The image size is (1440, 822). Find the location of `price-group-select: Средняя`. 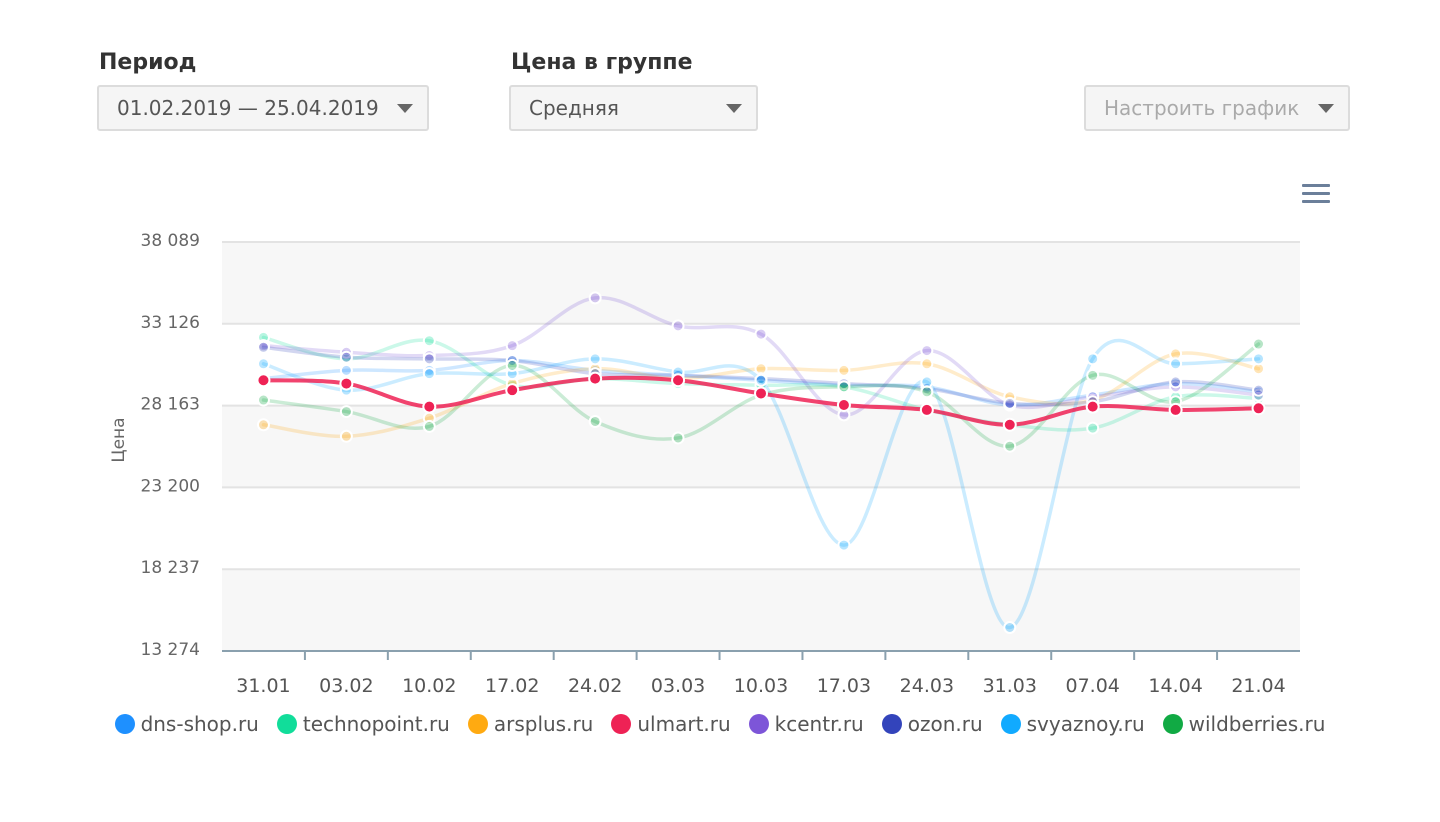

price-group-select: Средняя is located at coordinates (633, 108).